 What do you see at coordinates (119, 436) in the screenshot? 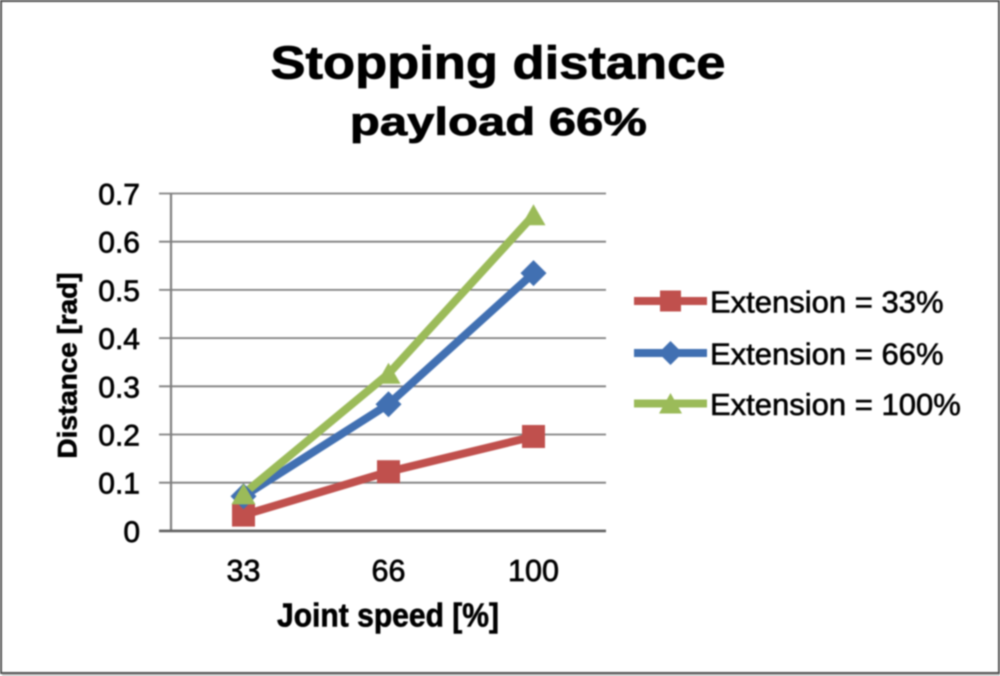
I see `svg-text: 0.2` at bounding box center [119, 436].